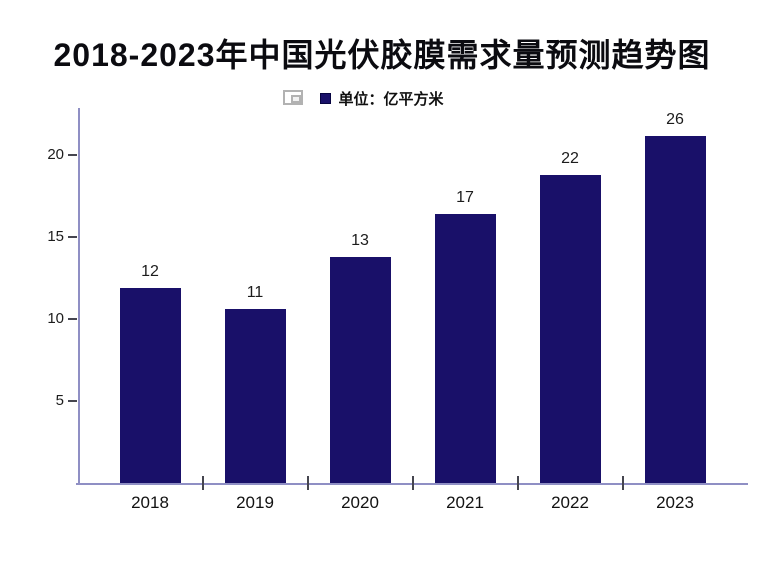  Describe the element at coordinates (296, 99) in the screenshot. I see `window-restore-icon-inner` at that location.